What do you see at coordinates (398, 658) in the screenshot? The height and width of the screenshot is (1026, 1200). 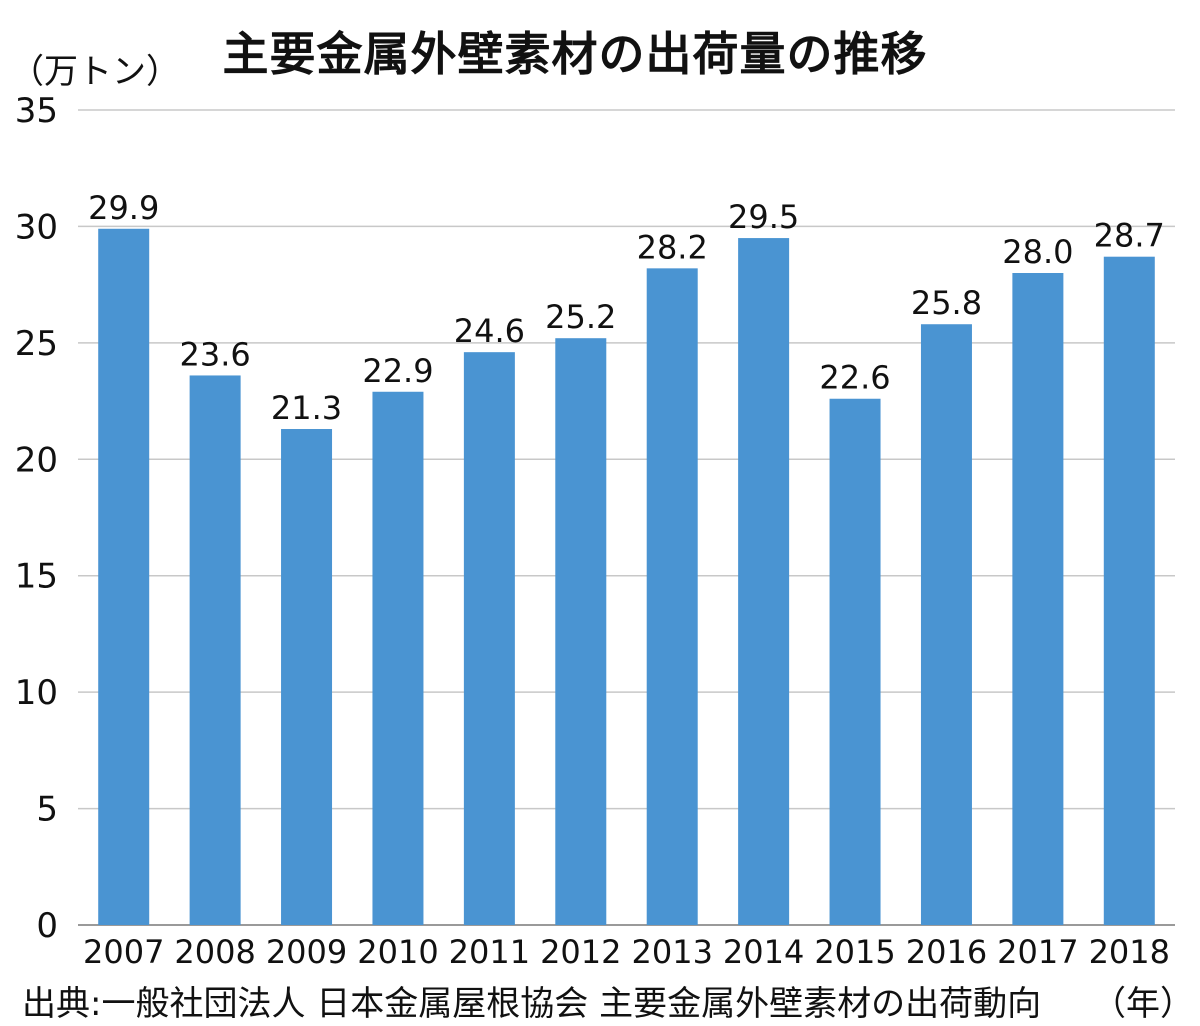 I see `bar-2010` at bounding box center [398, 658].